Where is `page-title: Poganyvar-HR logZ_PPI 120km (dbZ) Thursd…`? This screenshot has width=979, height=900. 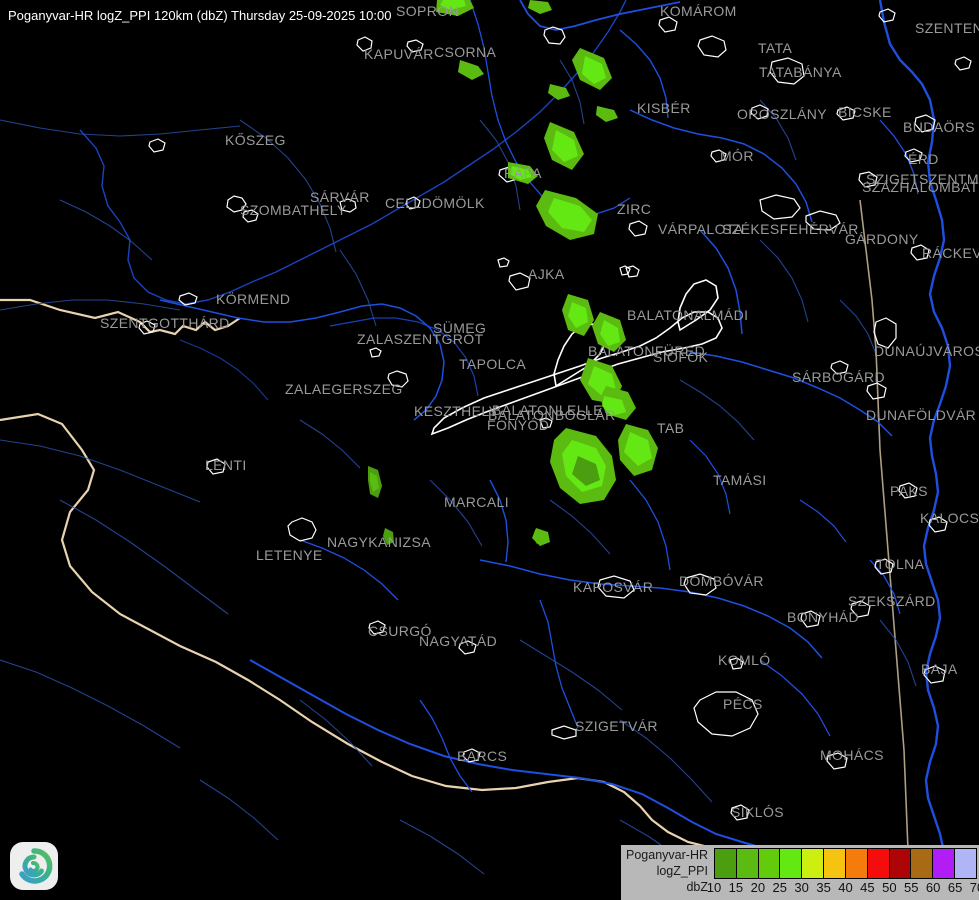 page-title: Poganyvar-HR logZ_PPI 120km (dbZ) Thursd… is located at coordinates (200, 15).